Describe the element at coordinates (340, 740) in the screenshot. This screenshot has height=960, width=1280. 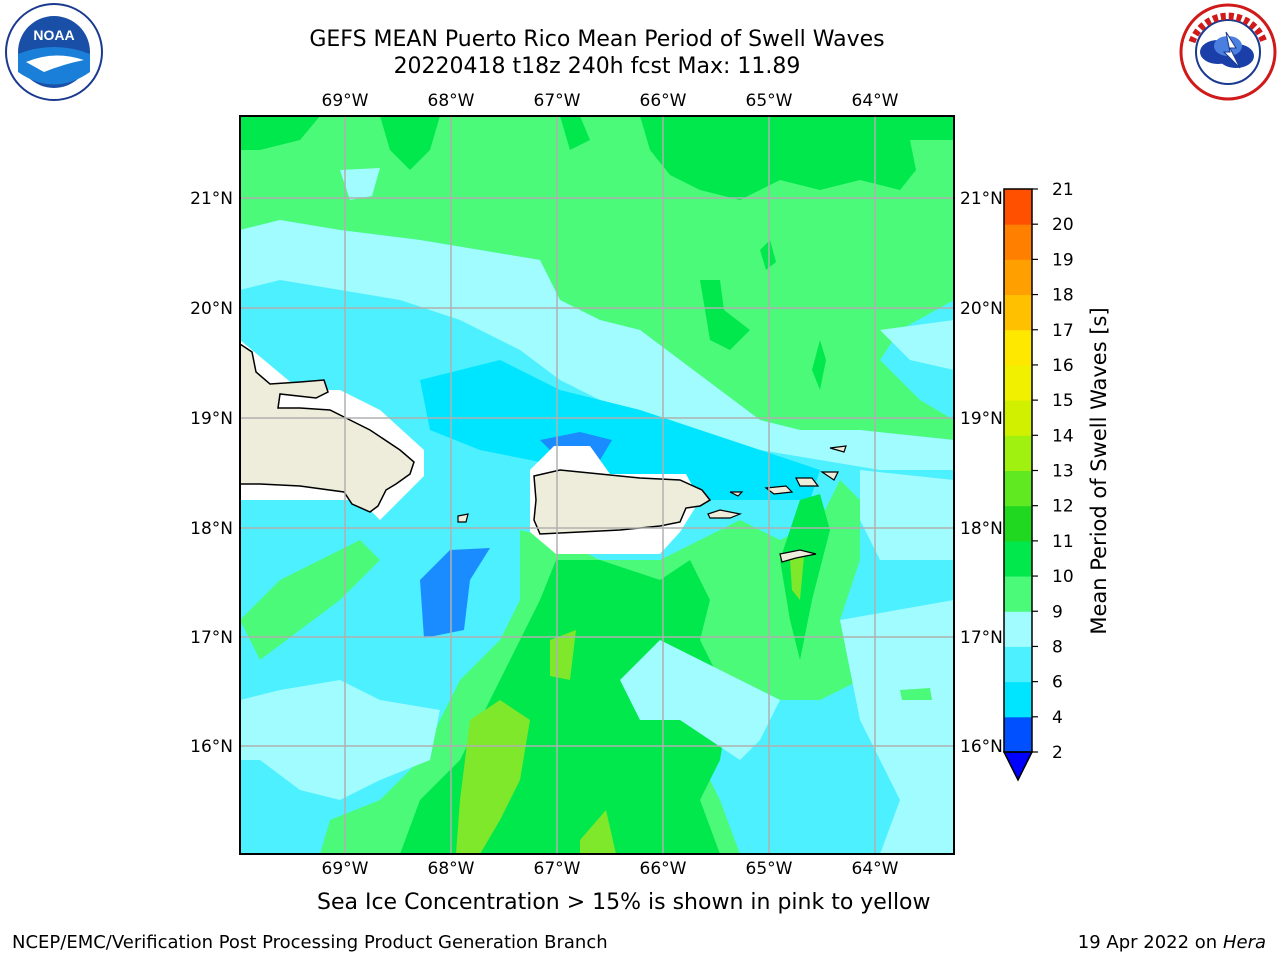
I see `contour-8-9-south-a` at that location.